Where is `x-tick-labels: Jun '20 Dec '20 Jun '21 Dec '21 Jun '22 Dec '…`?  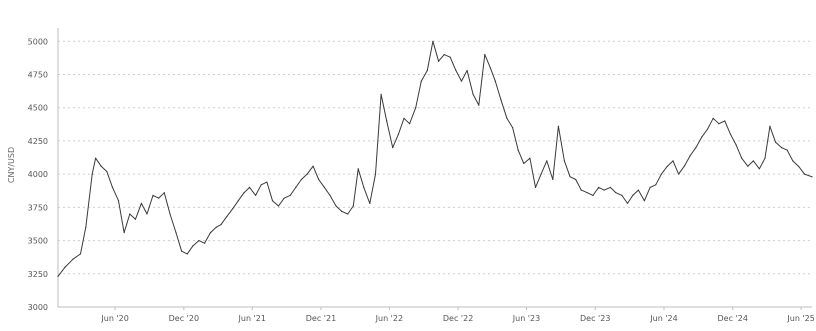
x-tick-labels: Jun '20 Dec '20 Jun '21 Dec '21 Jun '22 Dec '… is located at coordinates (457, 318).